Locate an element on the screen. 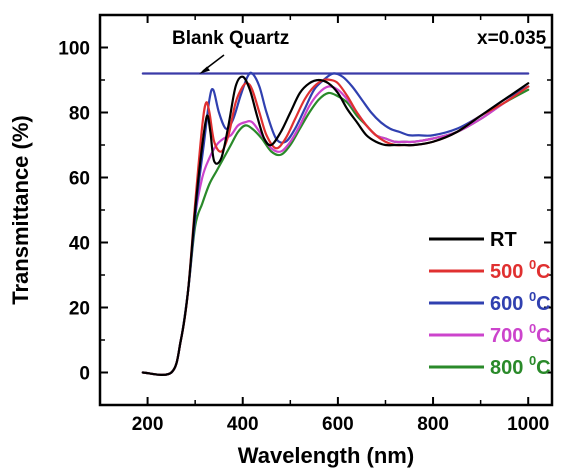 The image size is (570, 475). legend-label: 800 0C is located at coordinates (520, 366).